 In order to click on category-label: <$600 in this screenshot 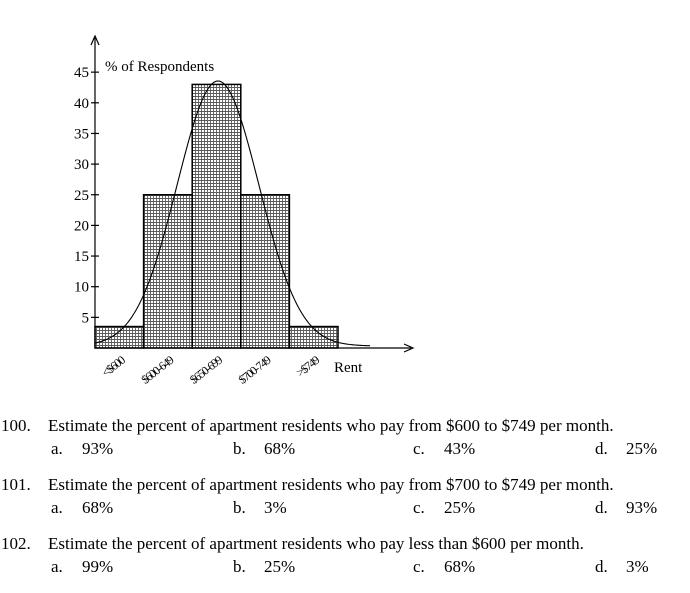, I will do `click(113, 366)`.